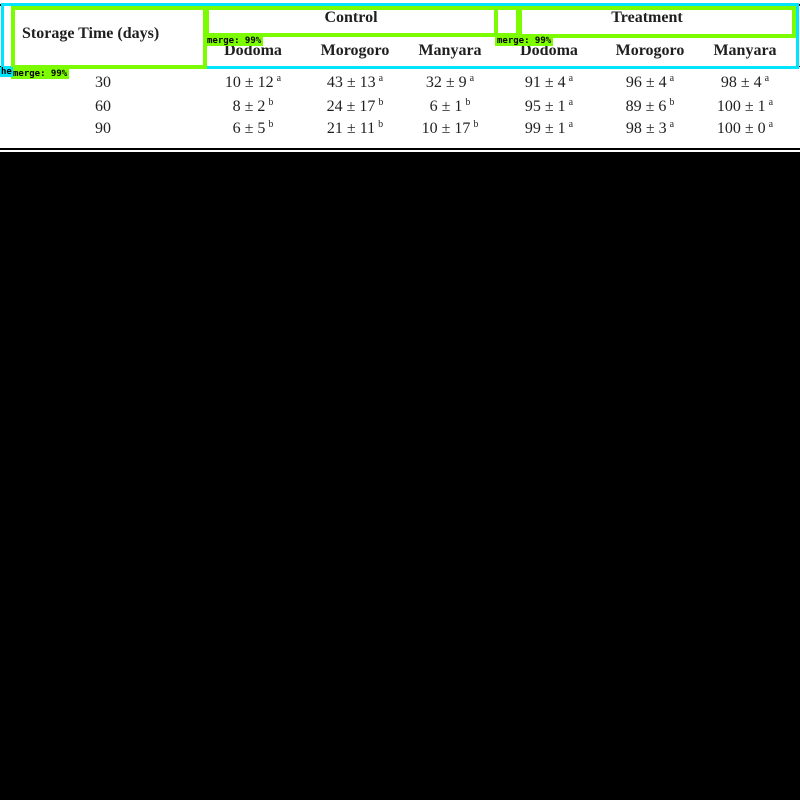 This screenshot has width=800, height=800. What do you see at coordinates (103, 128) in the screenshot?
I see `row-90-time: 90` at bounding box center [103, 128].